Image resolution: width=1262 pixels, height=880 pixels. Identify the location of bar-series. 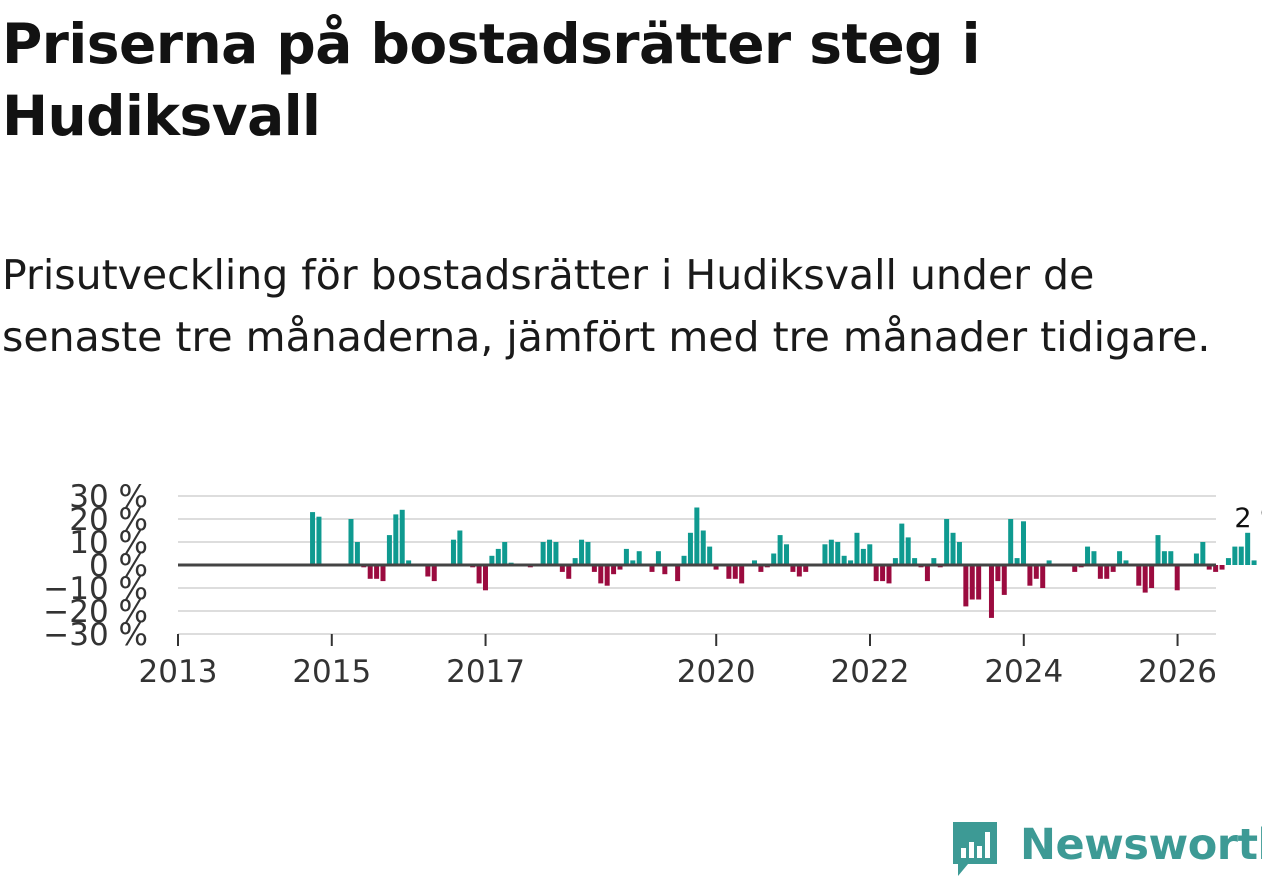
(783, 562).